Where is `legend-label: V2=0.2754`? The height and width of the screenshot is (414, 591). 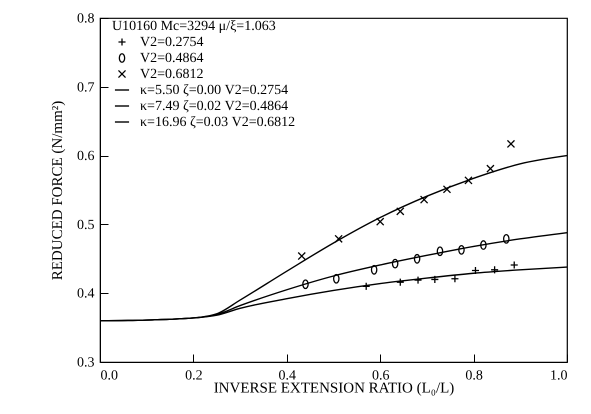 legend-label: V2=0.2754 is located at coordinates (172, 42).